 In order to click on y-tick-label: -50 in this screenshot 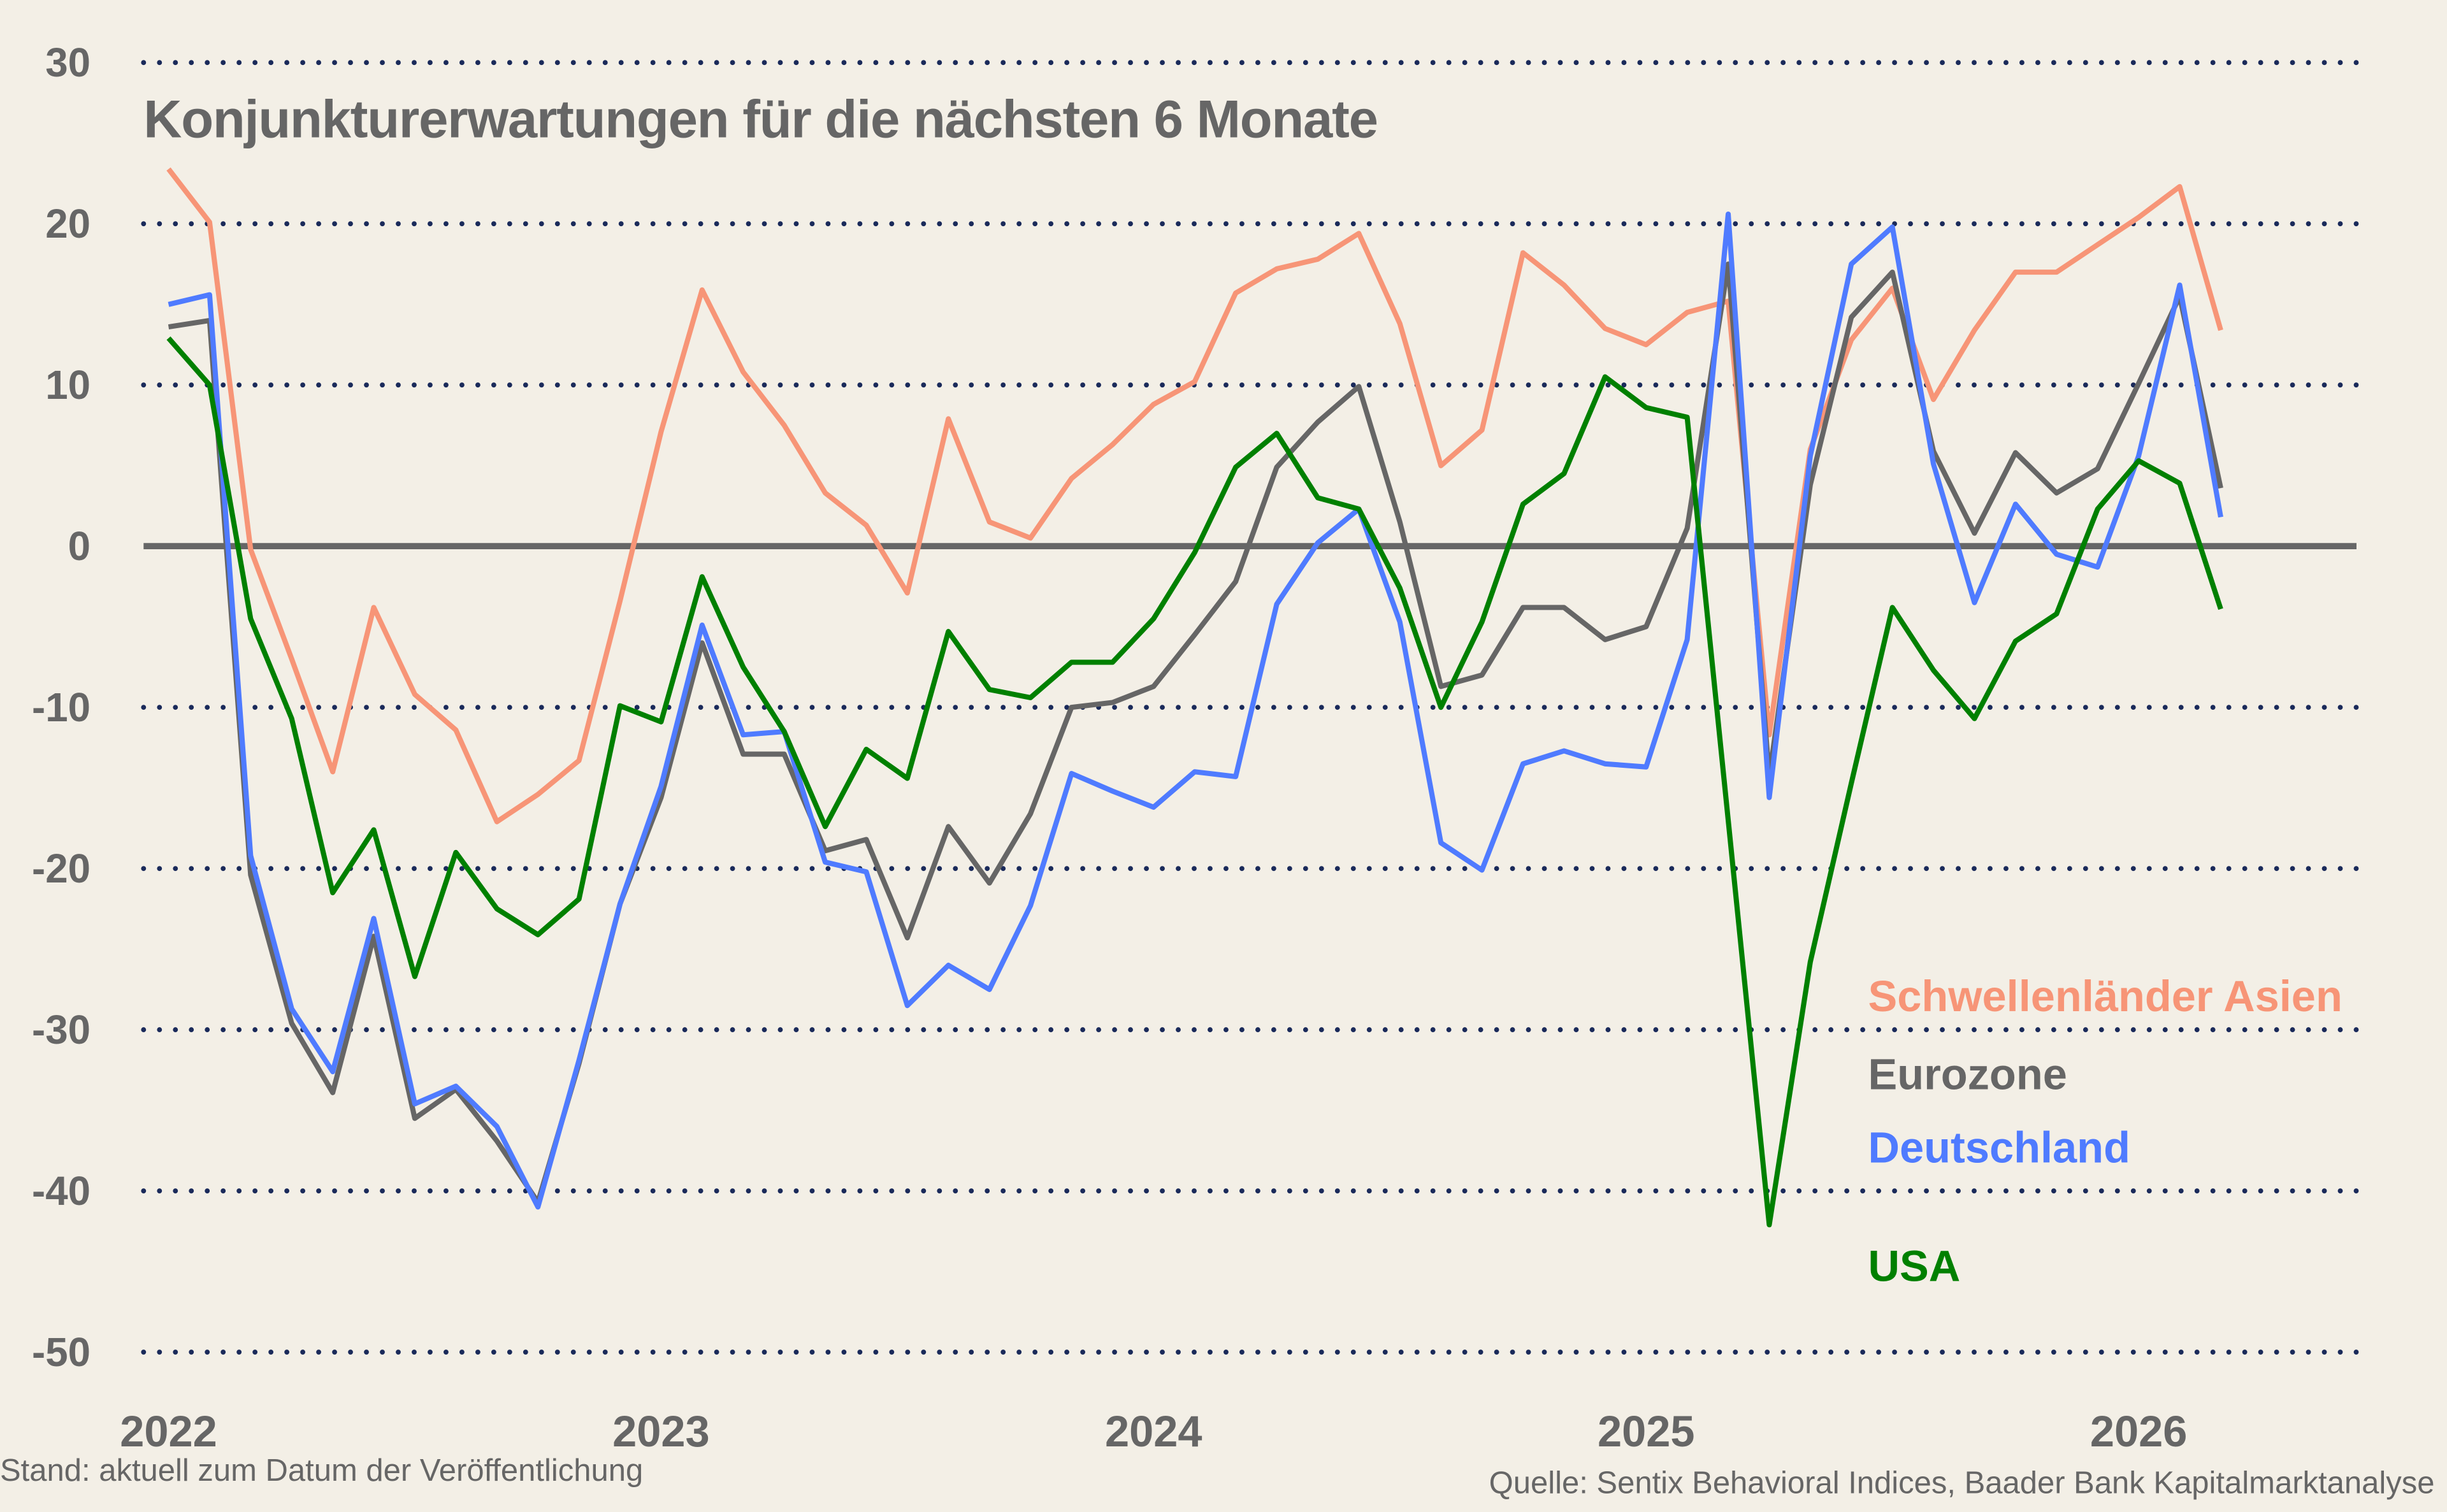, I will do `click(61, 1352)`.